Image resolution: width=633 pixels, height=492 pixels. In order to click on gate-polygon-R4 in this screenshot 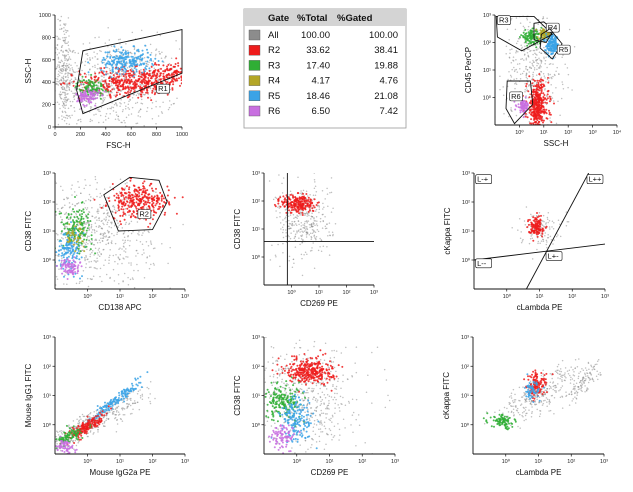, I will do `click(544, 32)`.